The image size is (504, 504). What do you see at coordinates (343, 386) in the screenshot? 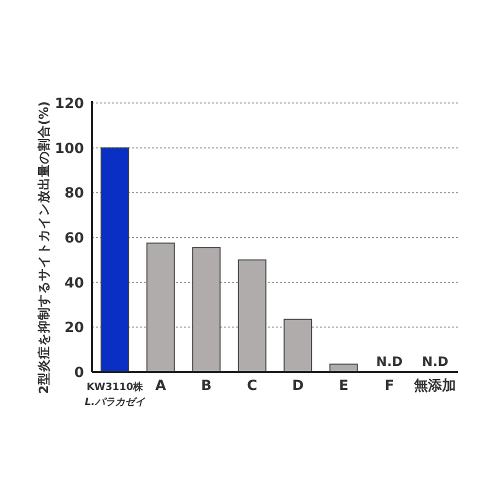
I see `x-tick-label: E` at bounding box center [343, 386].